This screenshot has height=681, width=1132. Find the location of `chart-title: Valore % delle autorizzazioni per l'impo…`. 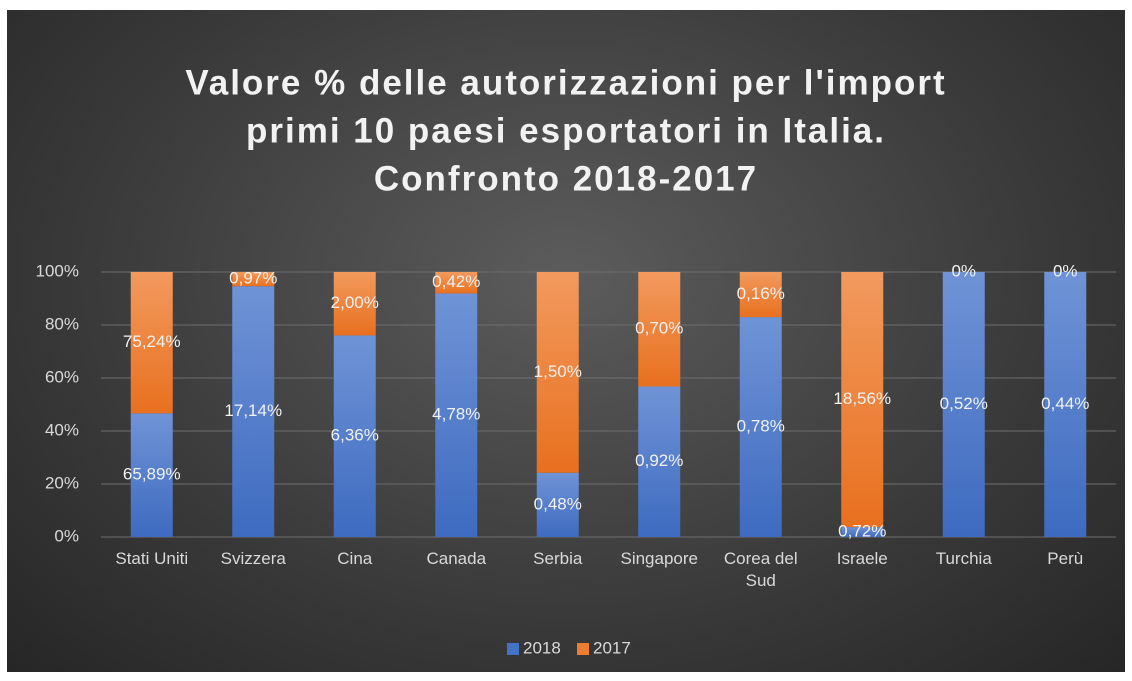

chart-title: Valore % delle autorizzazioni per l'impo… is located at coordinates (565, 82).